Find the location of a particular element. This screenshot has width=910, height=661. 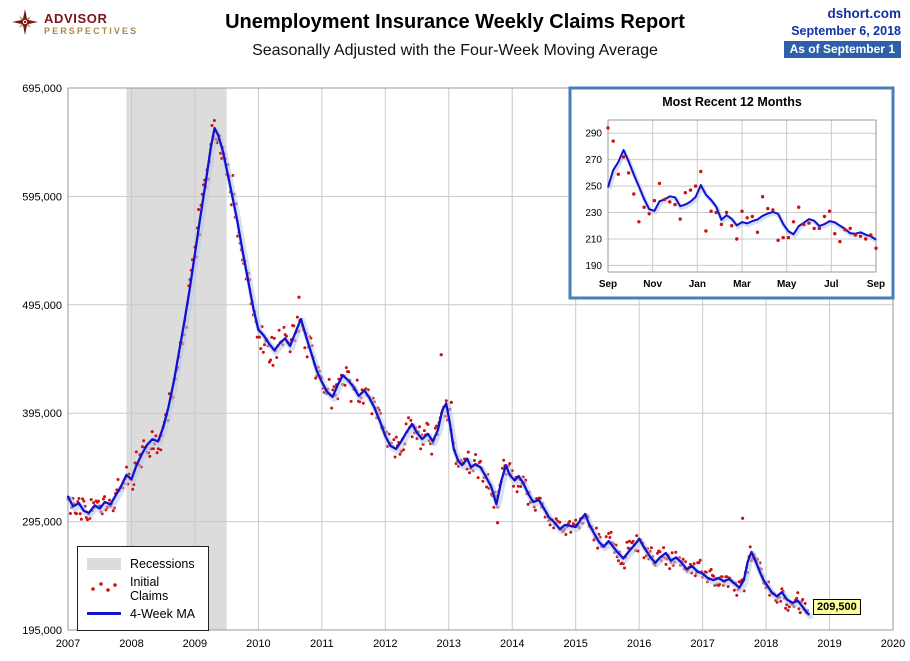

svg-text: 2019 is located at coordinates (829, 644).